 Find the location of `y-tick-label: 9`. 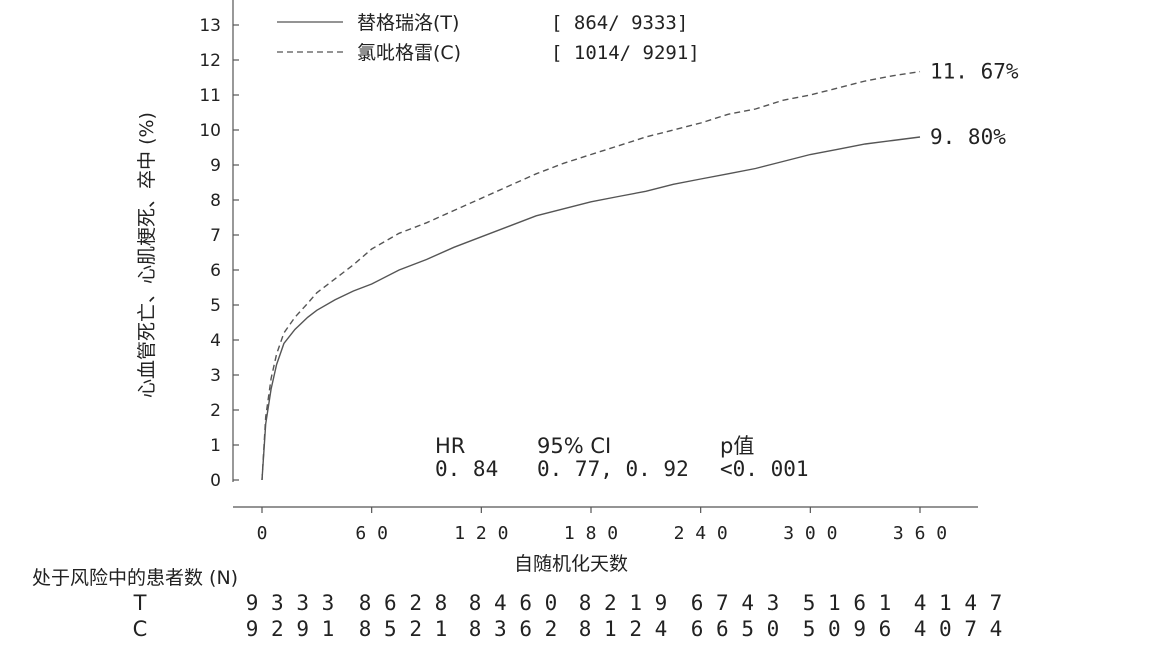

y-tick-label: 9 is located at coordinates (215, 166).